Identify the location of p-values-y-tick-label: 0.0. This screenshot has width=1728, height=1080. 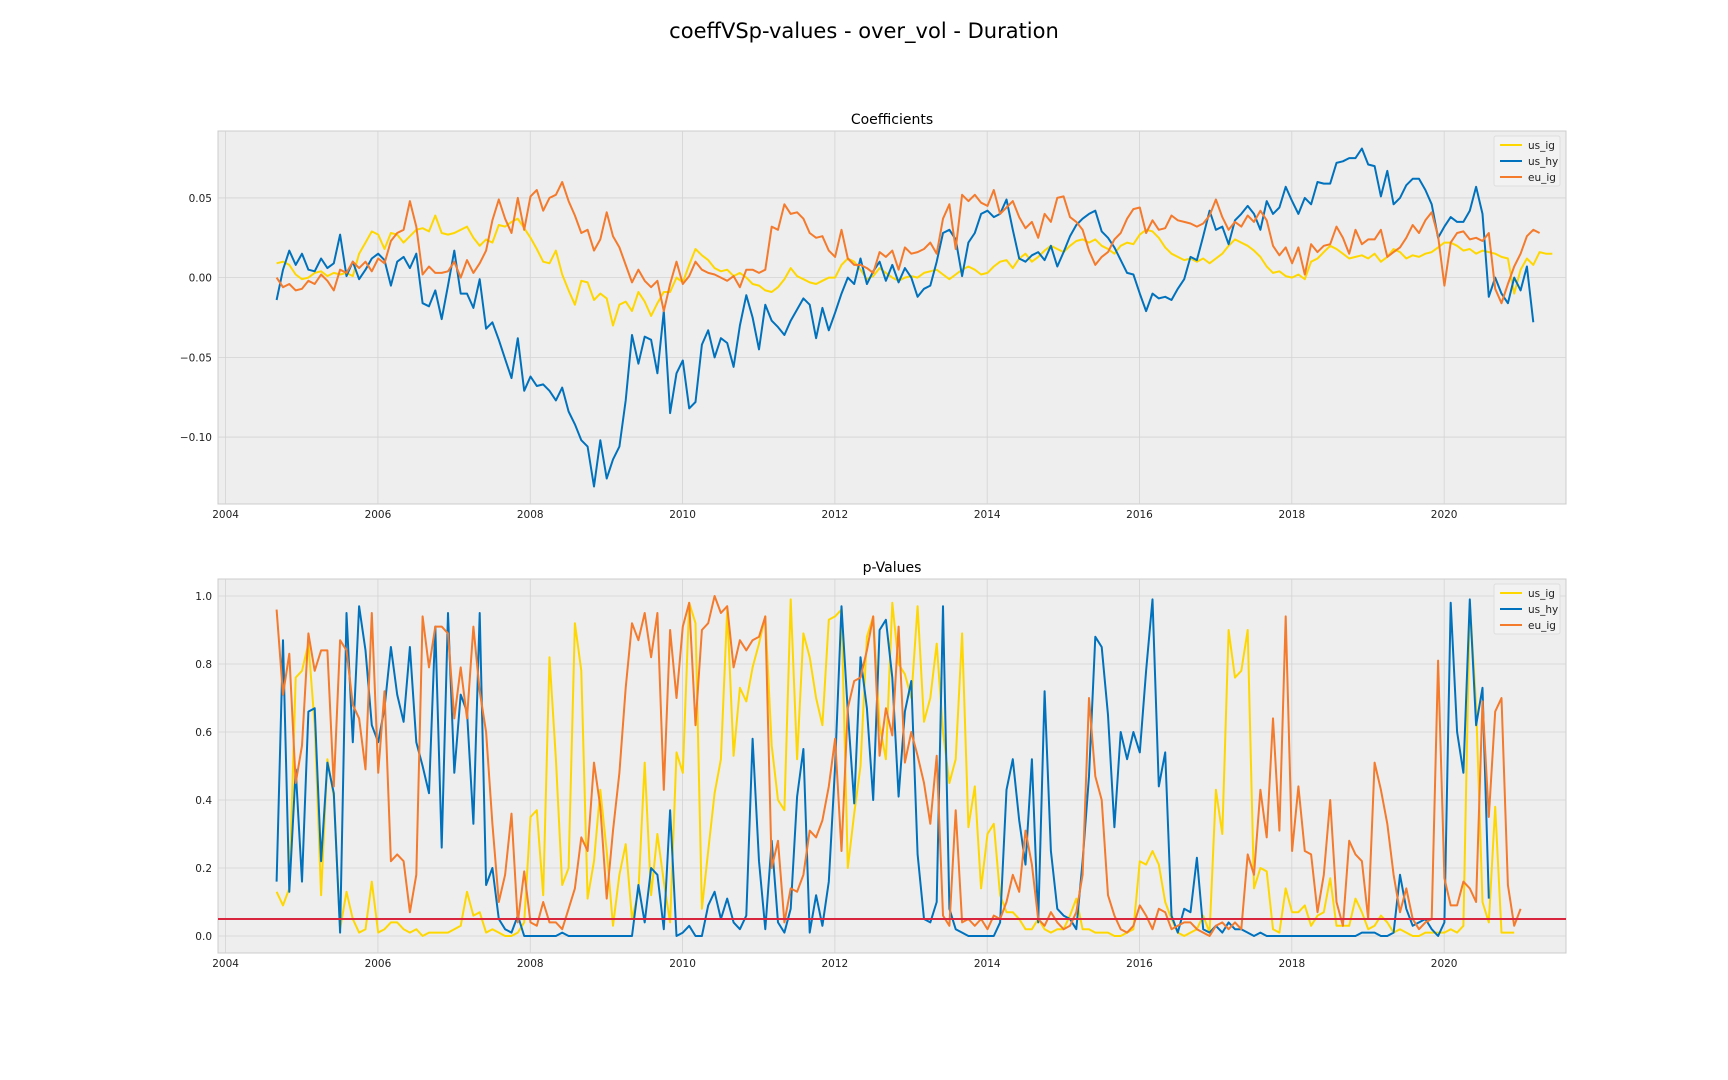
(203, 937).